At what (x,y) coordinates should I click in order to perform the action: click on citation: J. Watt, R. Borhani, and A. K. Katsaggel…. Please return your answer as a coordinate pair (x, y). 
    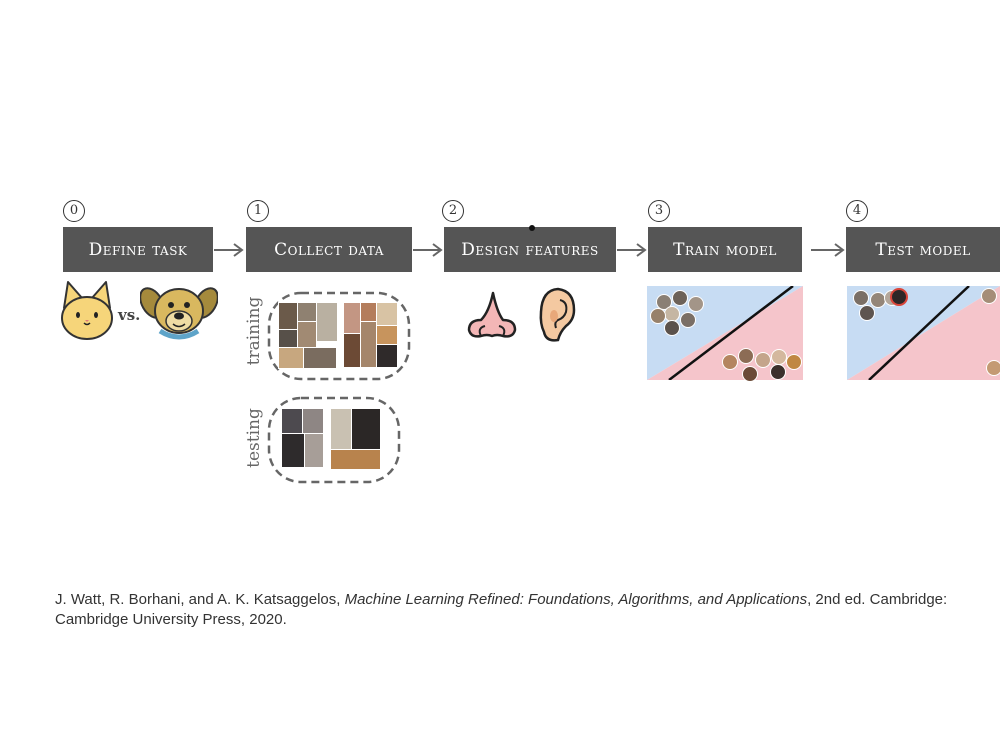
    Looking at the image, I should click on (510, 610).